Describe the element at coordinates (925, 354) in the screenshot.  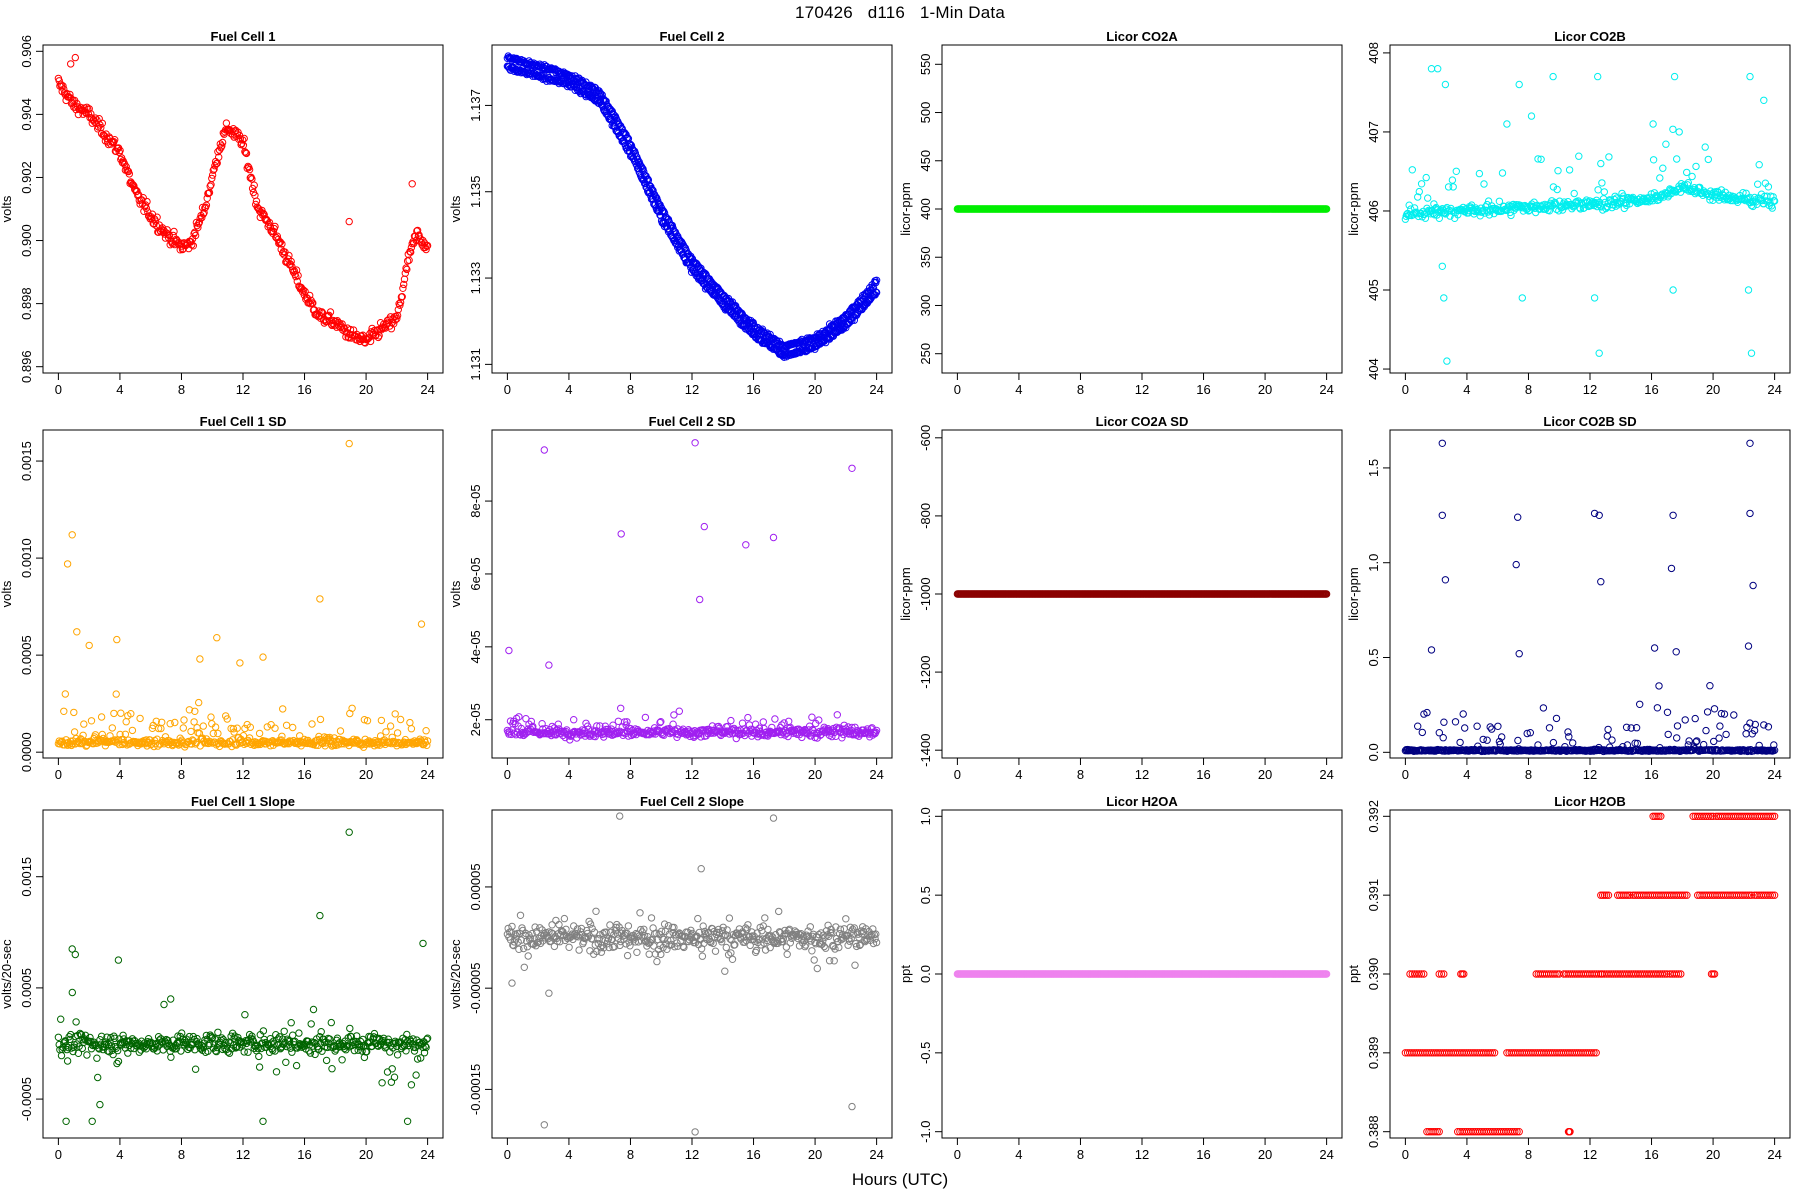
I see `y-tick-label: 250` at that location.